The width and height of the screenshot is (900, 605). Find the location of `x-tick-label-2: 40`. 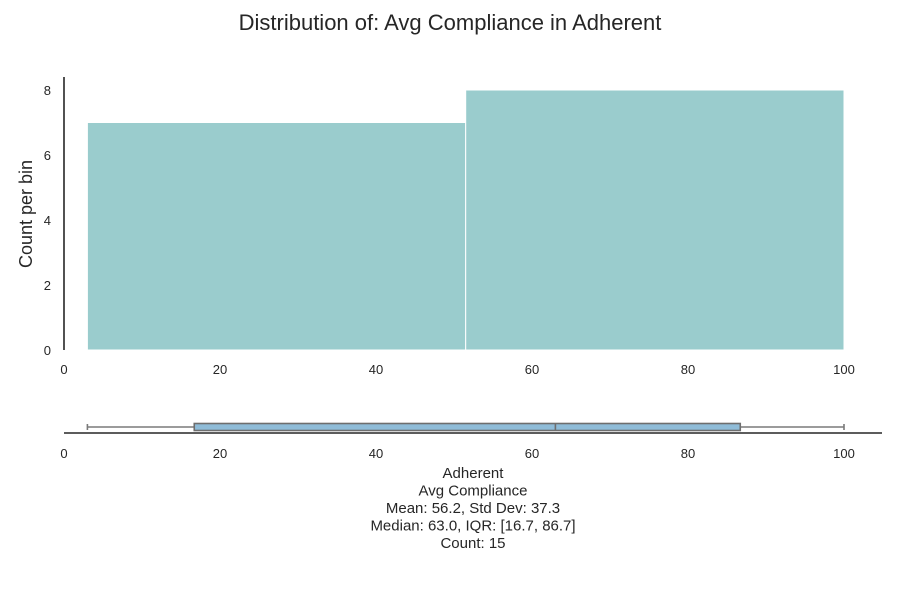

x-tick-label-2: 40 is located at coordinates (376, 369).